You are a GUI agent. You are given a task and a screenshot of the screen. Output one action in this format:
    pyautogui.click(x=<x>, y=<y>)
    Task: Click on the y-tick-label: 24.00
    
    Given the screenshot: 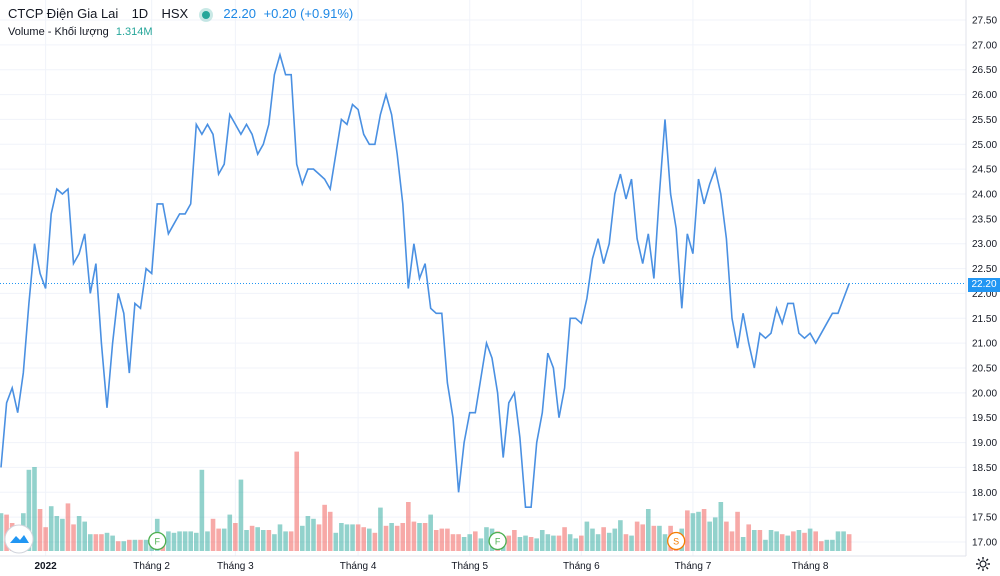 What is the action you would take?
    pyautogui.click(x=984, y=195)
    